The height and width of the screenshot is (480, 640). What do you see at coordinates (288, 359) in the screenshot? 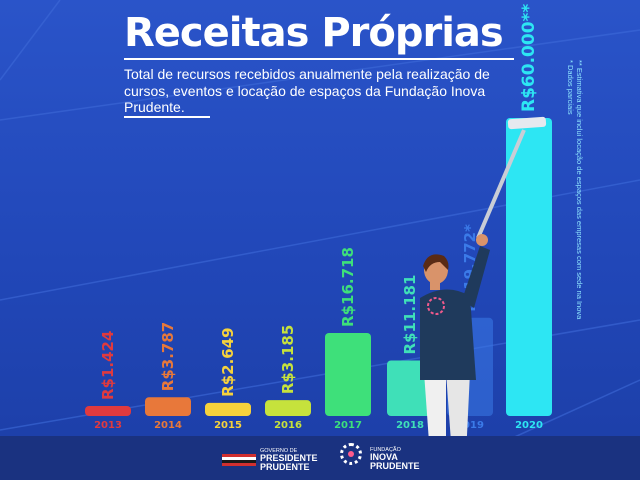
I see `value-label-2016: R$3.185` at bounding box center [288, 359].